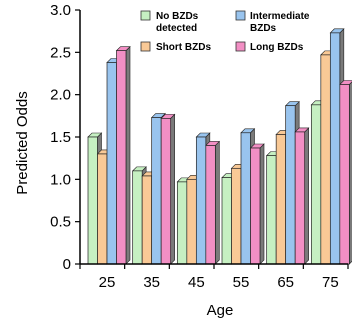 This screenshot has width=352, height=326. I want to click on y-tick-label-1.0: 1.0, so click(60, 179).